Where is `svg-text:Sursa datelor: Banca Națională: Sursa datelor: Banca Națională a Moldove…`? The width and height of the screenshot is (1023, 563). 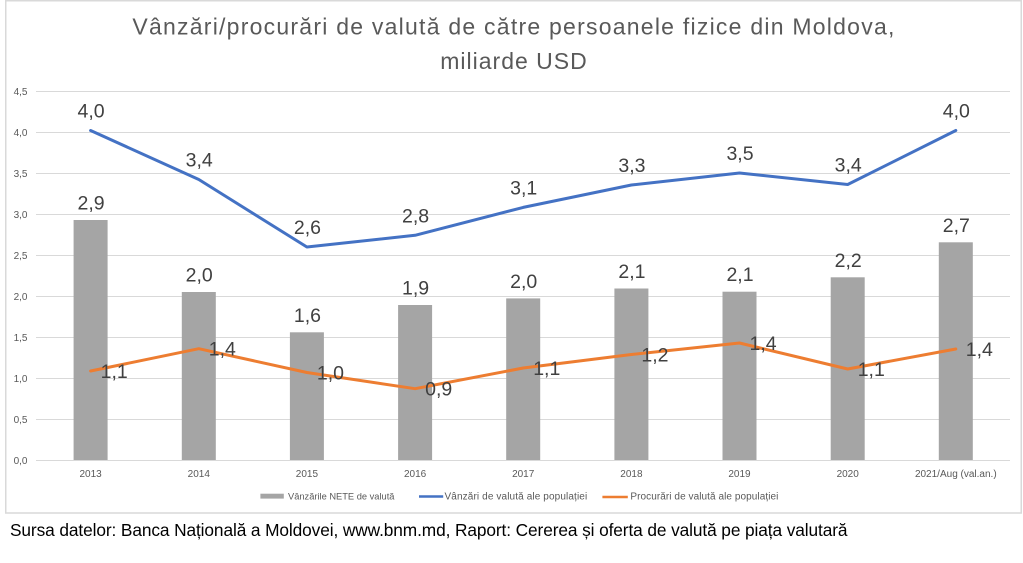 svg-text:Sursa datelor: Banca Națională: Sursa datelor: Banca Națională a Moldove… is located at coordinates (429, 530).